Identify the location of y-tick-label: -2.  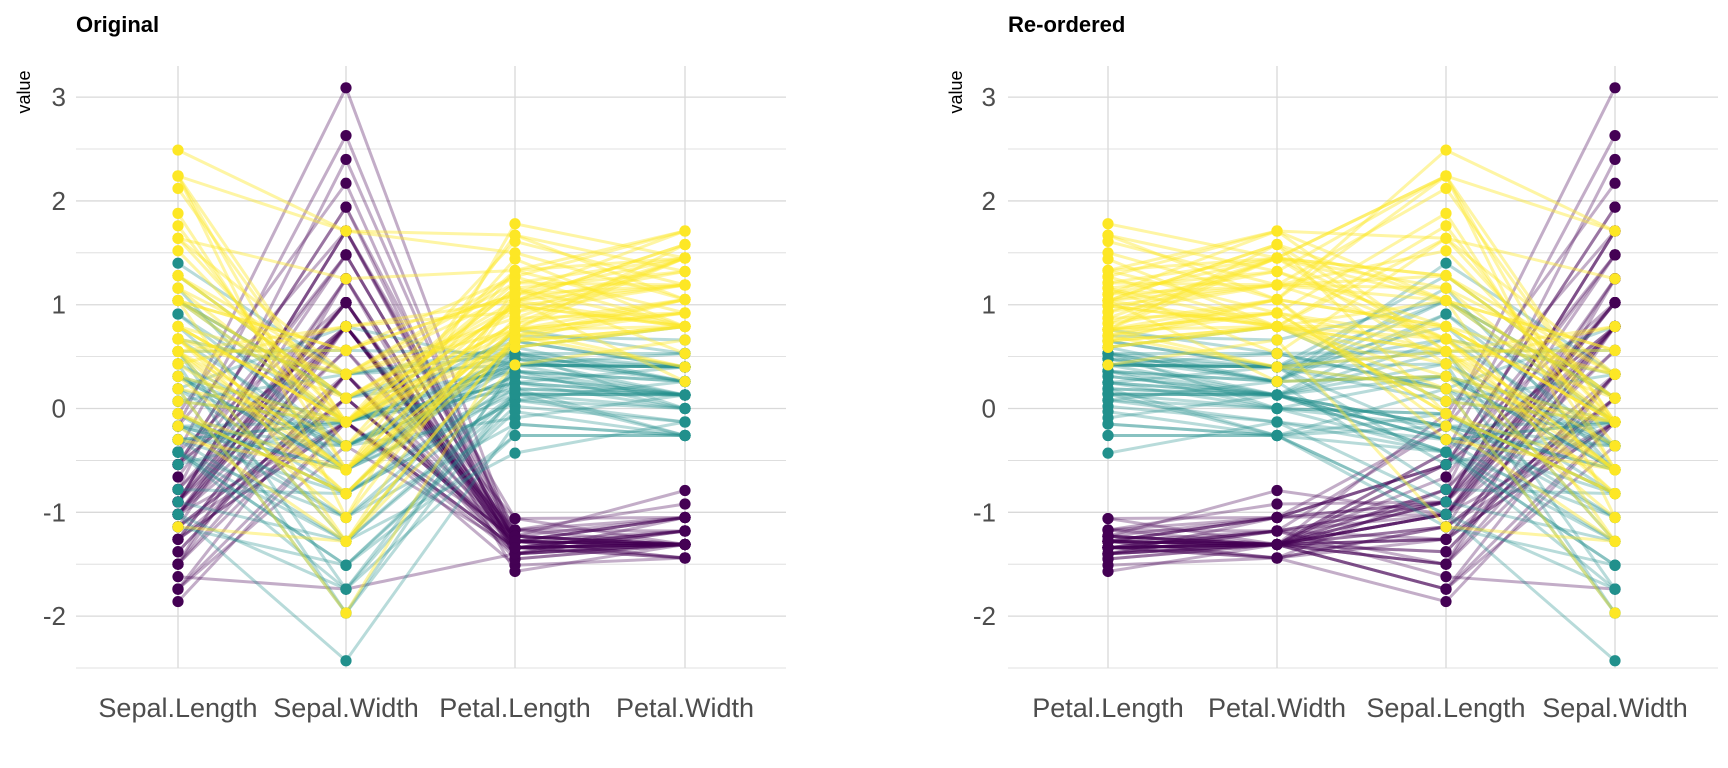
(984, 616).